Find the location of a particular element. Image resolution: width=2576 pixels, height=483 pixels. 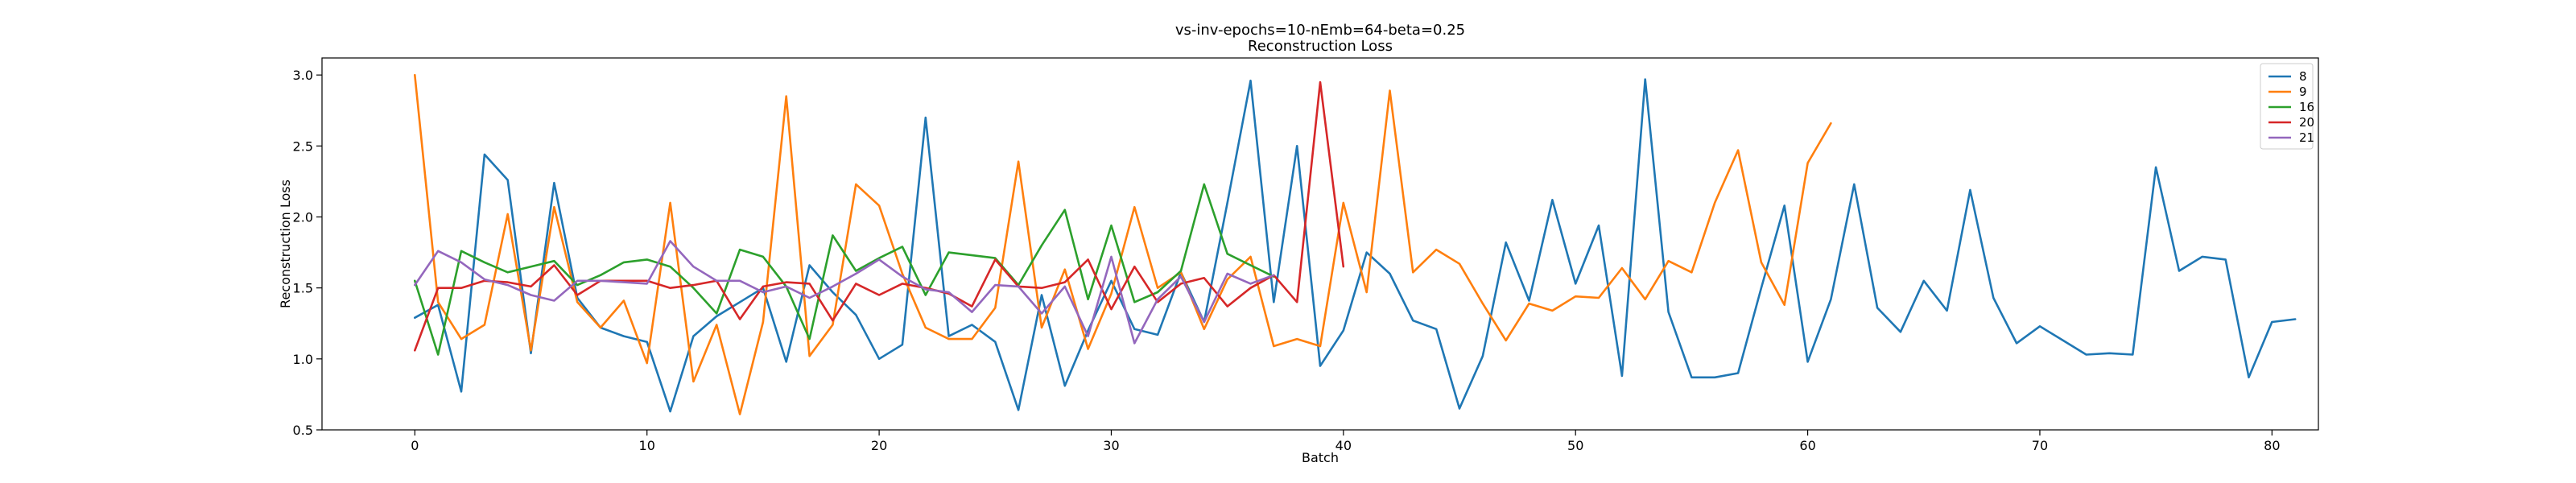

y-tick-label: 1.0 is located at coordinates (303, 359).